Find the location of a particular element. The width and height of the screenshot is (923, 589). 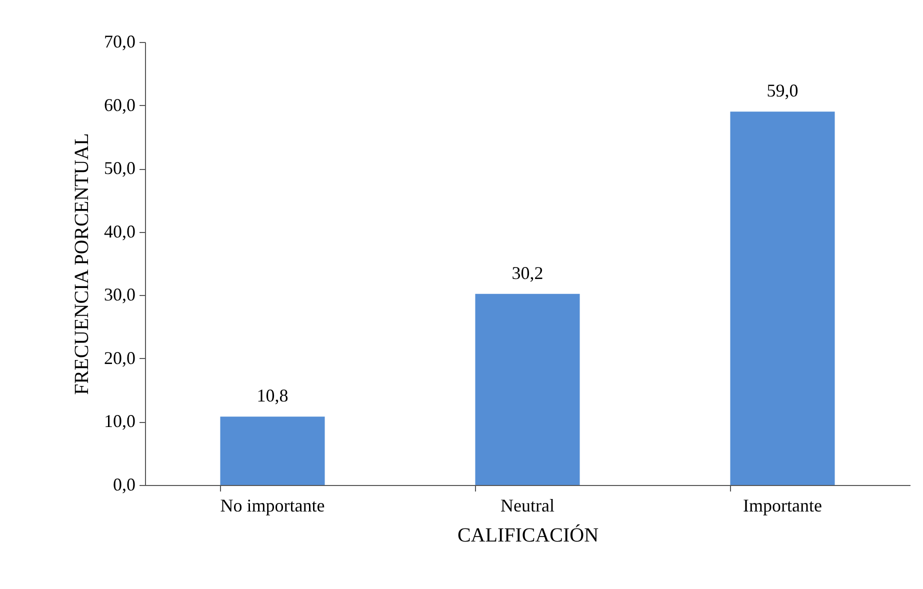

x-tick-label: Neutral is located at coordinates (527, 506).